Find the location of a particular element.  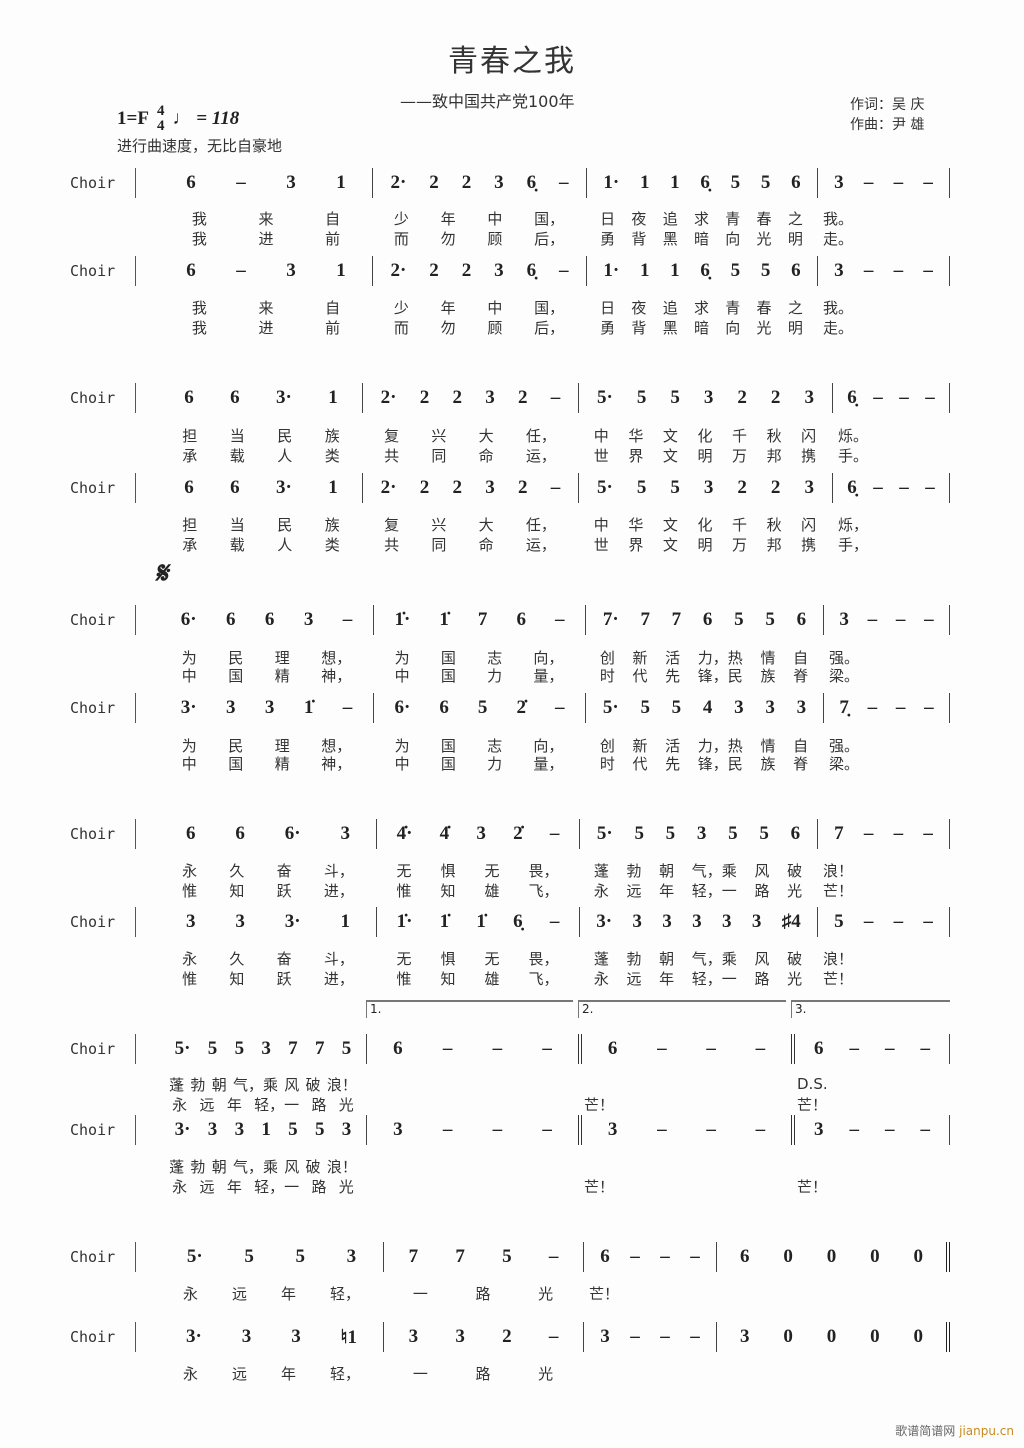

note: 6· is located at coordinates (292, 833).